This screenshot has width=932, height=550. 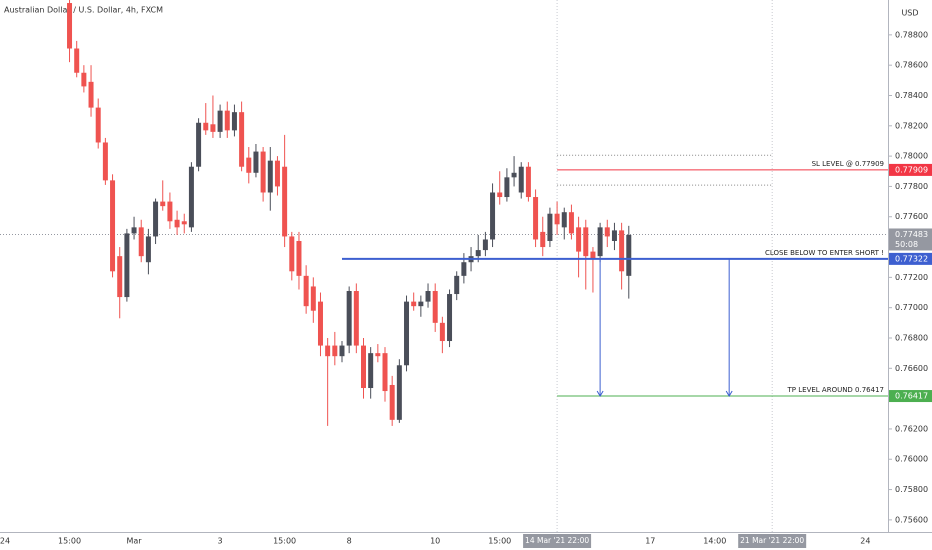 What do you see at coordinates (349, 541) in the screenshot?
I see `x-tick-label: 8` at bounding box center [349, 541].